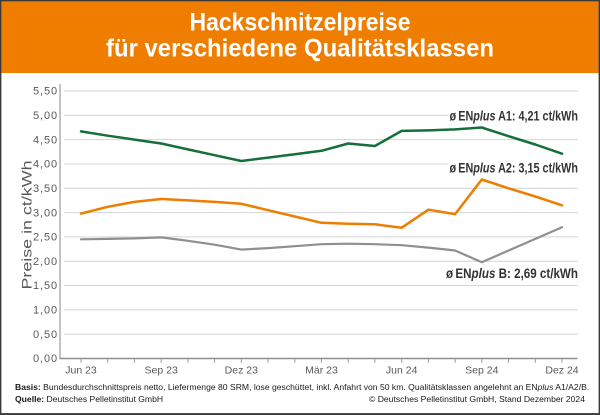  Describe the element at coordinates (45, 213) in the screenshot. I see `svg-text: 3,00` at that location.